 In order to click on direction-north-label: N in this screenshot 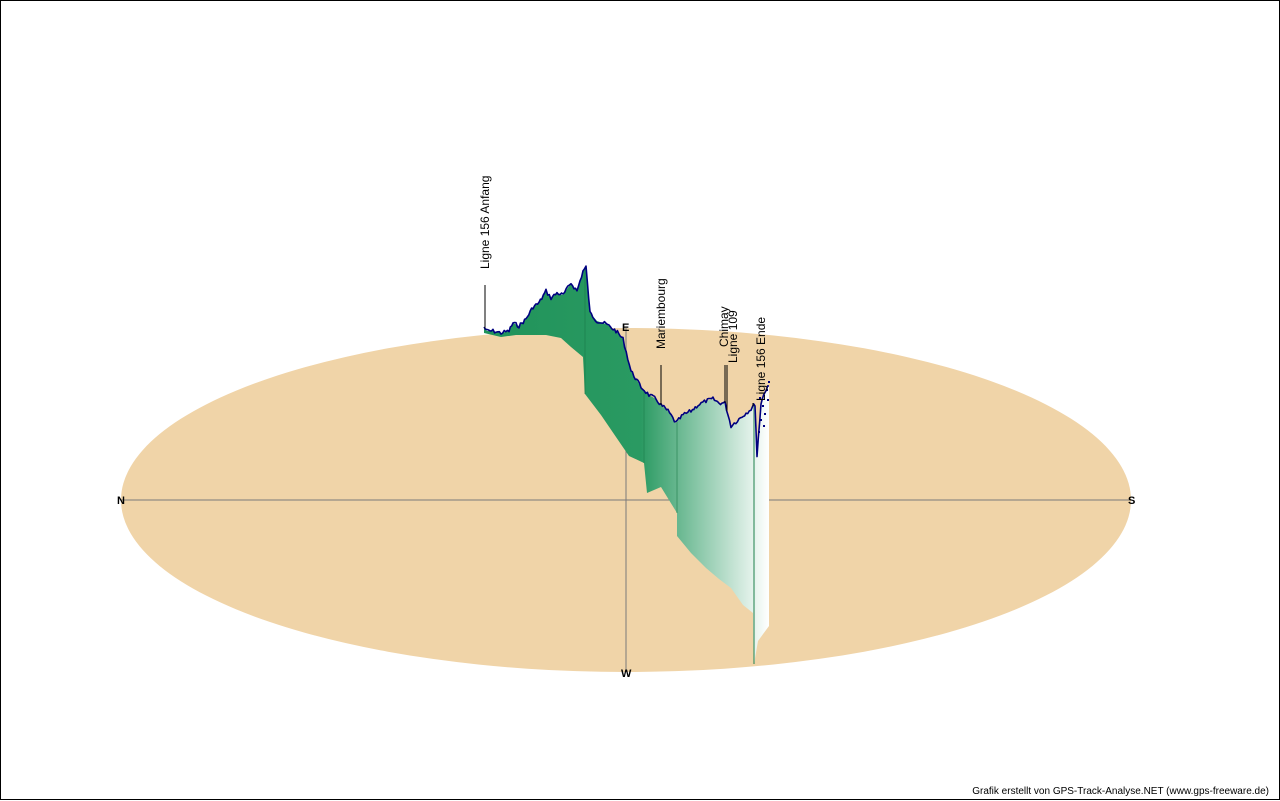, I will do `click(121, 501)`.